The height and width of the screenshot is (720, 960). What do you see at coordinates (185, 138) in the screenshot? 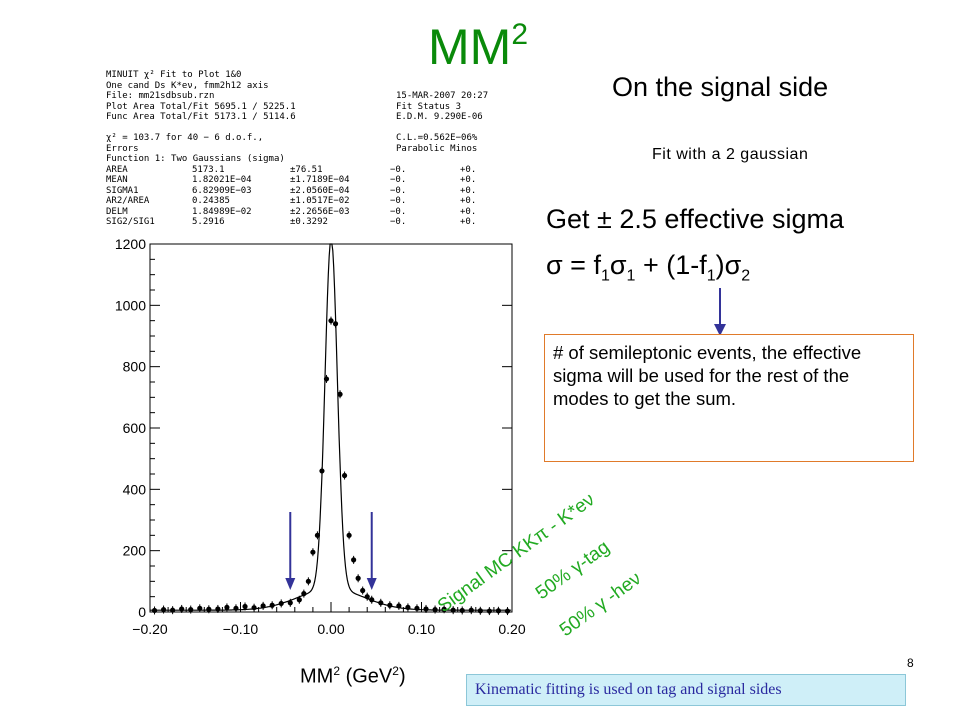
I see `fit-row-left: χ² = 103.7 for 40 − 6 d.o.f.,` at bounding box center [185, 138].